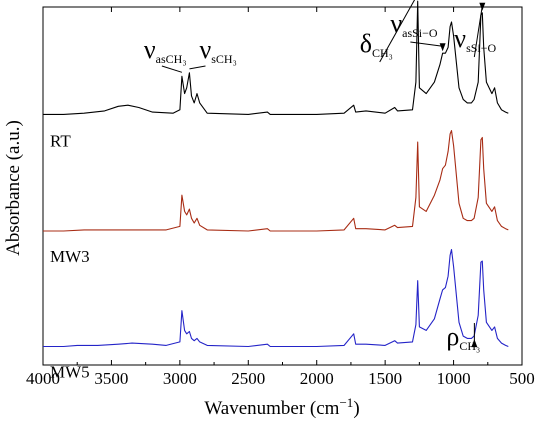 The image size is (550, 441). I want to click on annotation-label-1: νsCH₃, so click(217, 50).